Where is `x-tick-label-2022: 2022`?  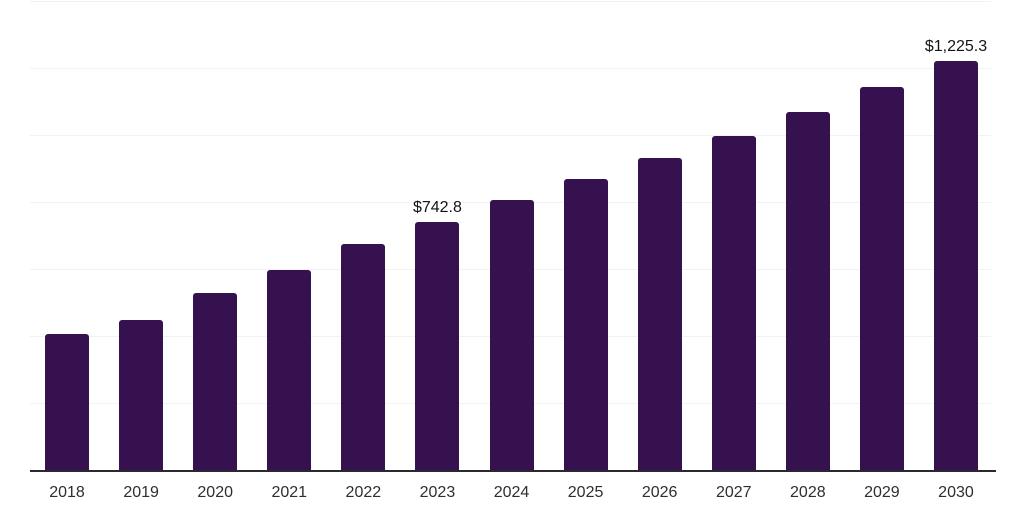
x-tick-label-2022: 2022 is located at coordinates (363, 492).